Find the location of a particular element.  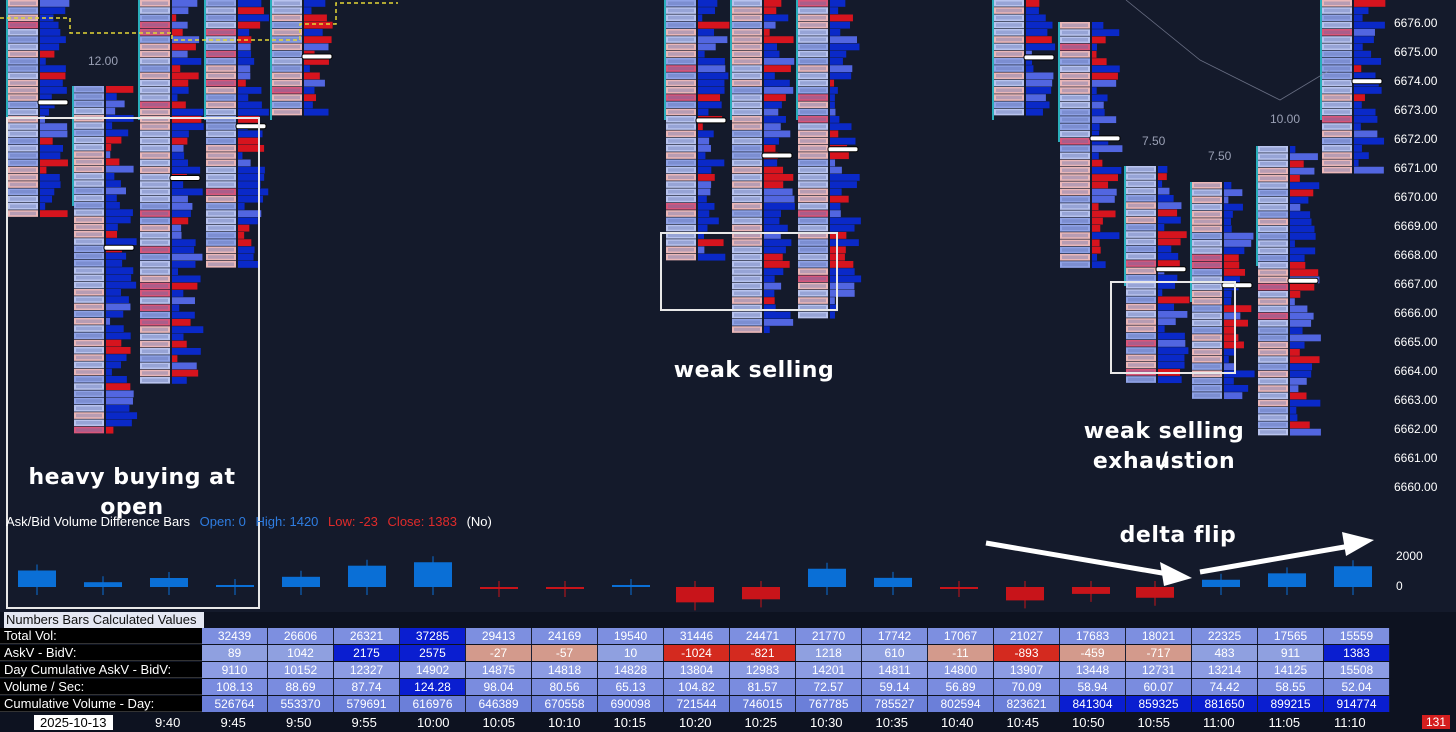

table-cell: 72.57 is located at coordinates (829, 687).